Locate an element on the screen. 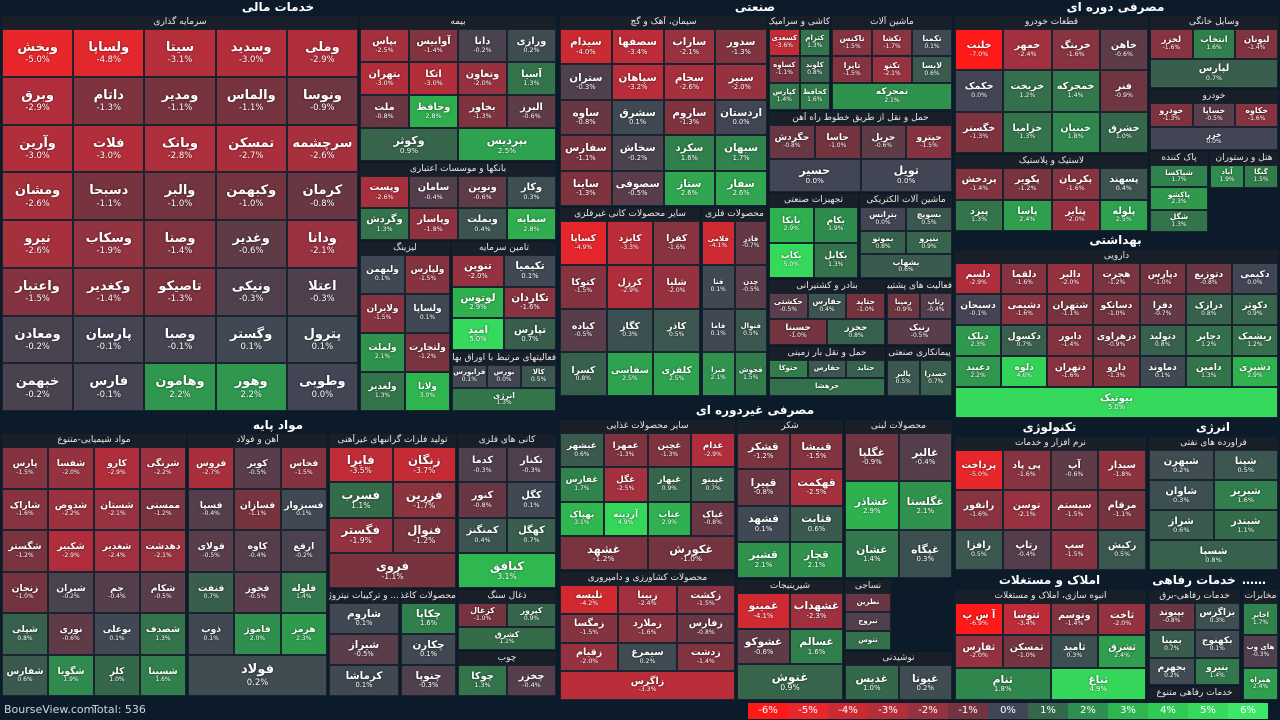 The width and height of the screenshot is (1280, 720). stock-tile: کترام 1.3% is located at coordinates (814, 42).